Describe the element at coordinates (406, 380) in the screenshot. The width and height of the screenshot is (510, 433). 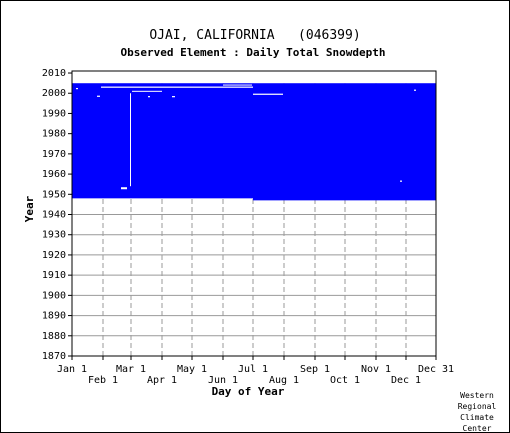
I see `x-tick-label: Dec 1` at that location.